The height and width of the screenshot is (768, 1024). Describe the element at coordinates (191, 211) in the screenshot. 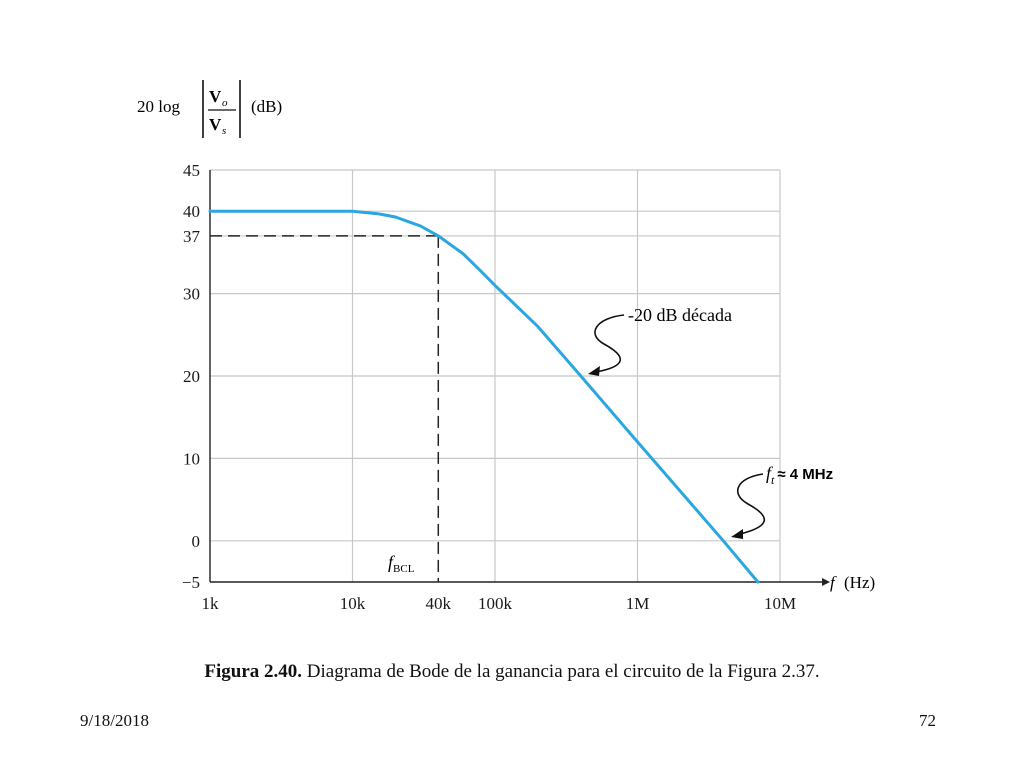

I see `y-tick-label: 40` at that location.